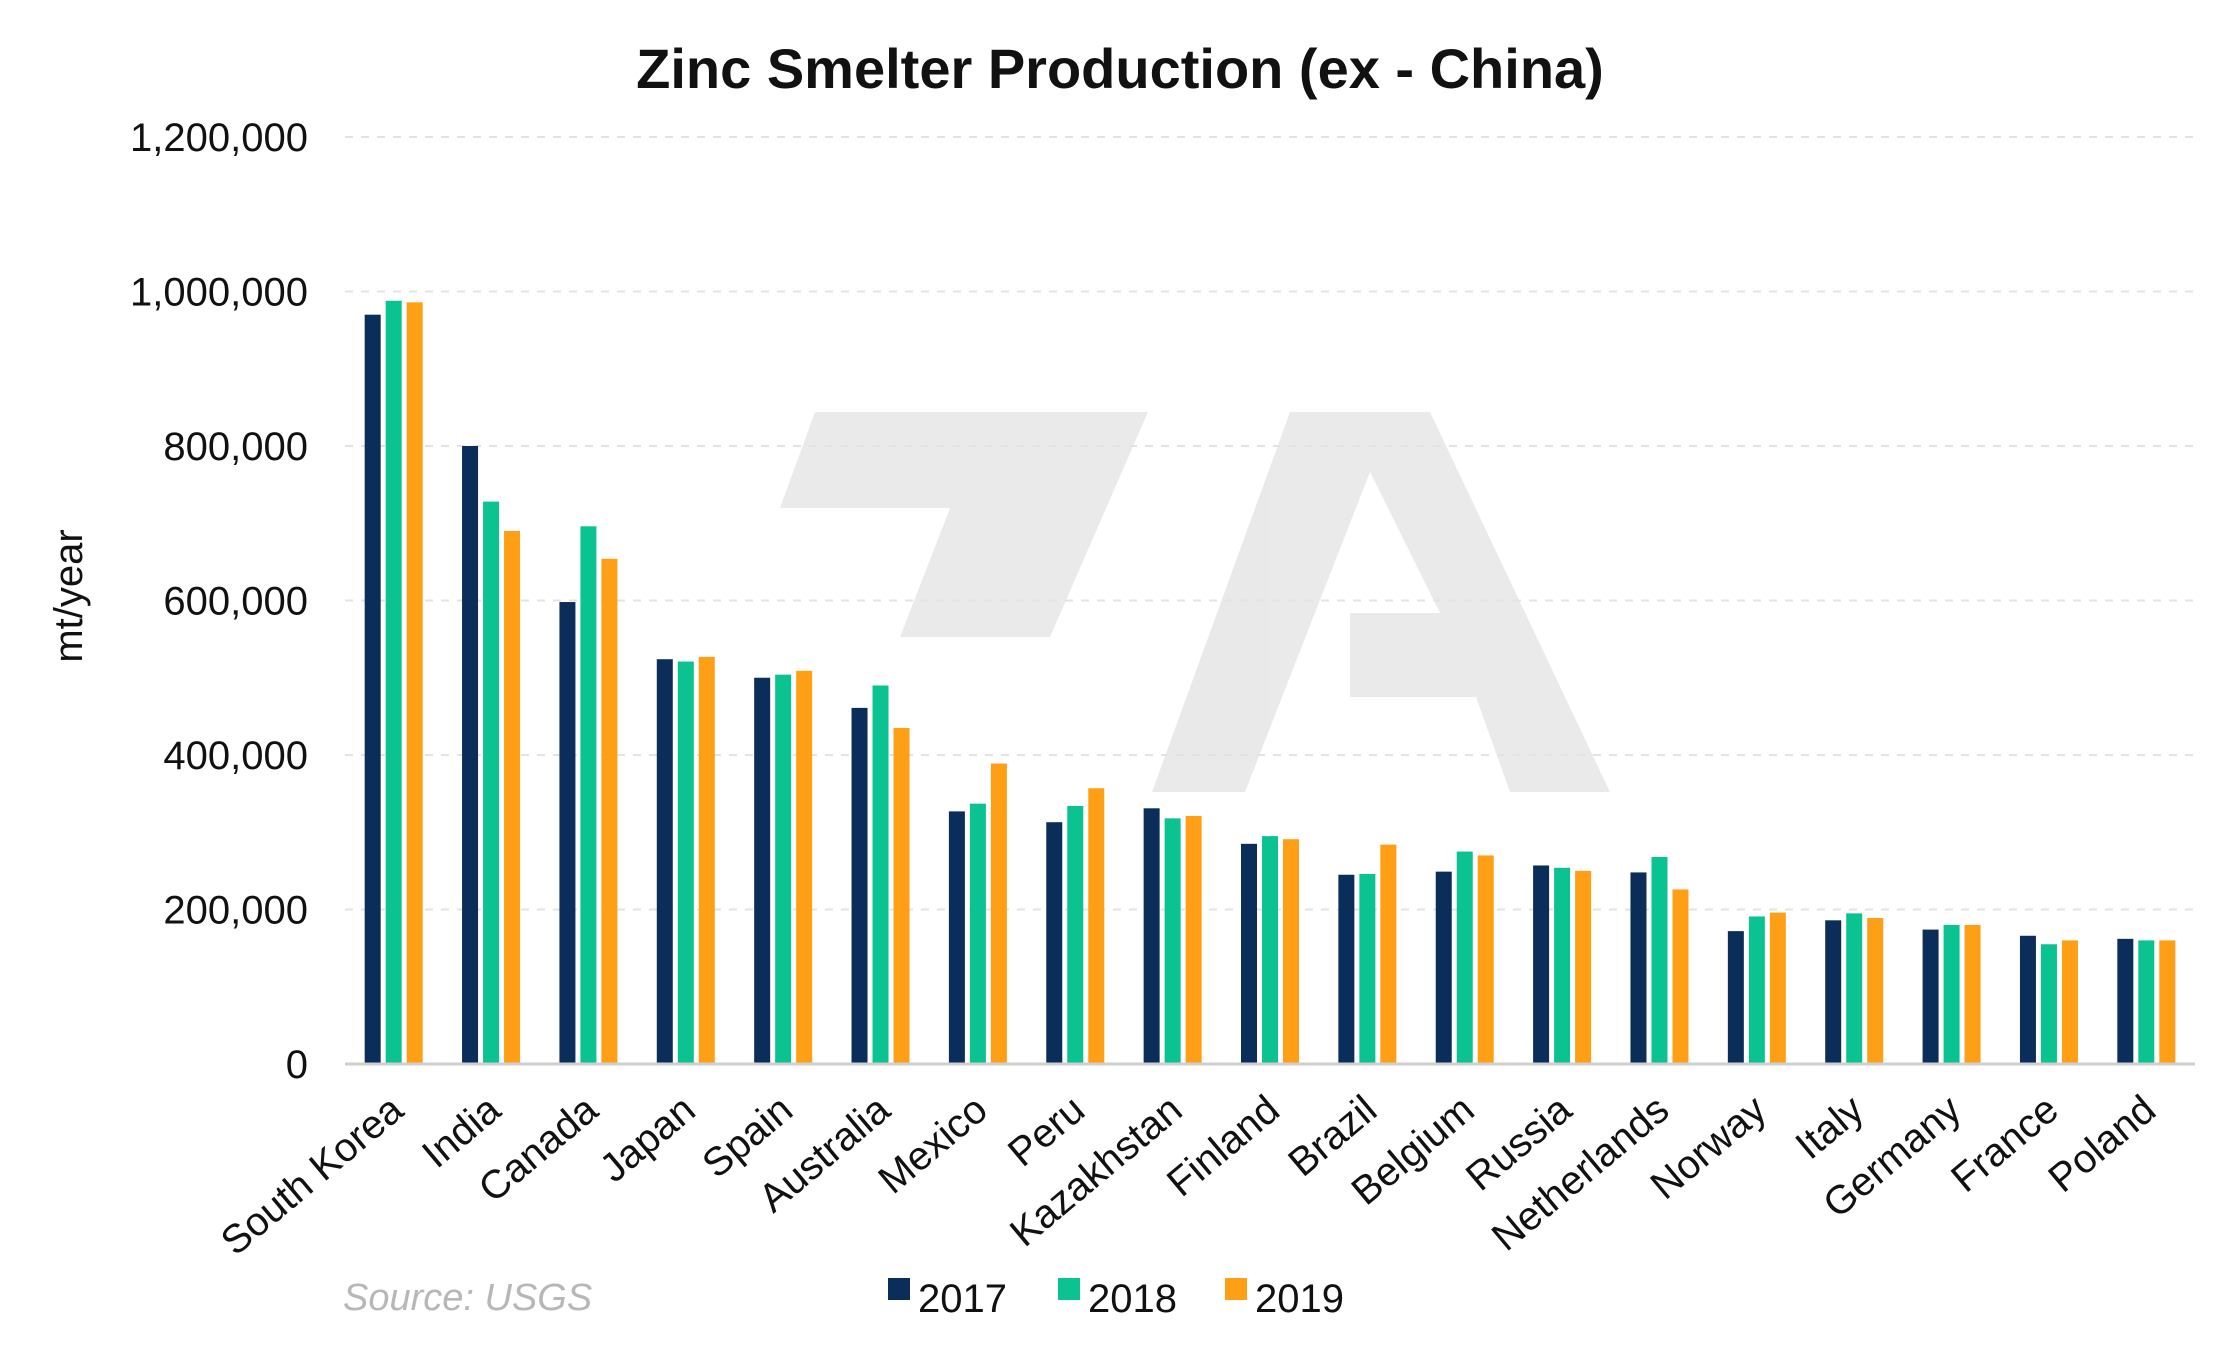 Image resolution: width=2220 pixels, height=1350 pixels. What do you see at coordinates (297, 1065) in the screenshot?
I see `y-tick-label: 0` at bounding box center [297, 1065].